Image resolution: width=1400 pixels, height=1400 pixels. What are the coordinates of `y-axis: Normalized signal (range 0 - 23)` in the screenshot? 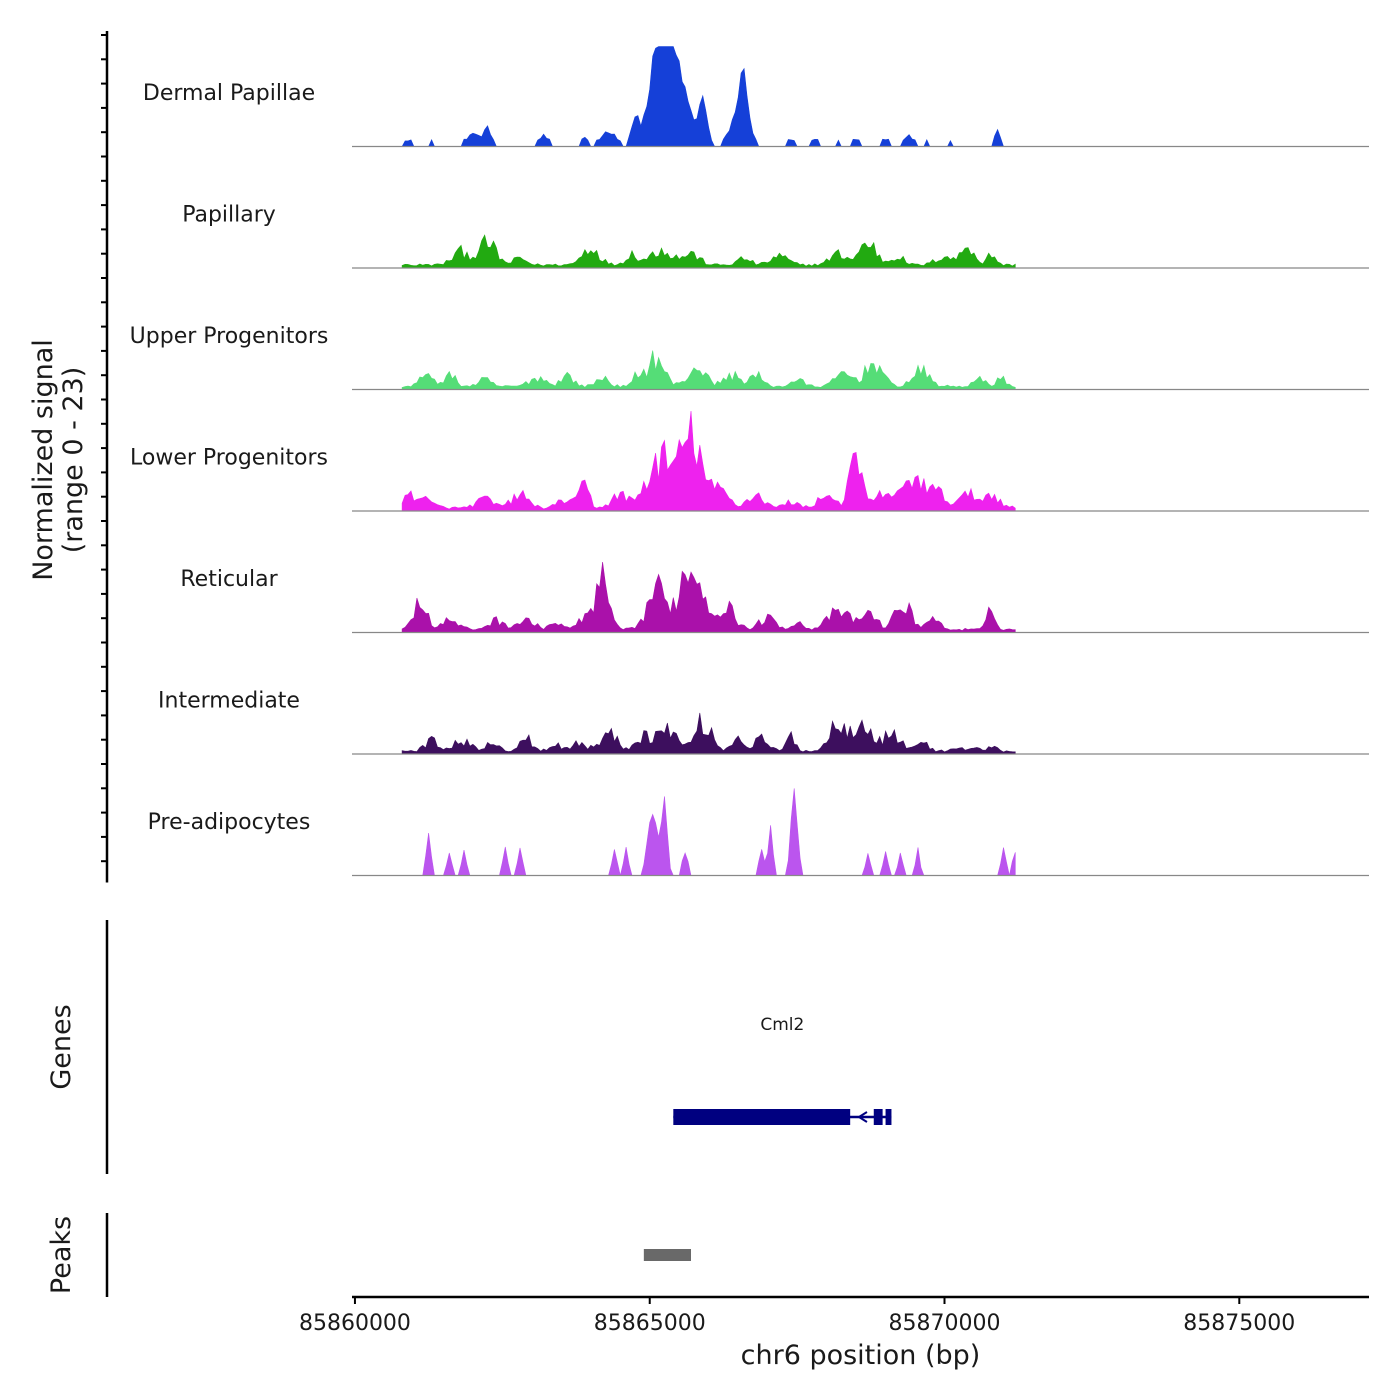 It's located at (68, 457).